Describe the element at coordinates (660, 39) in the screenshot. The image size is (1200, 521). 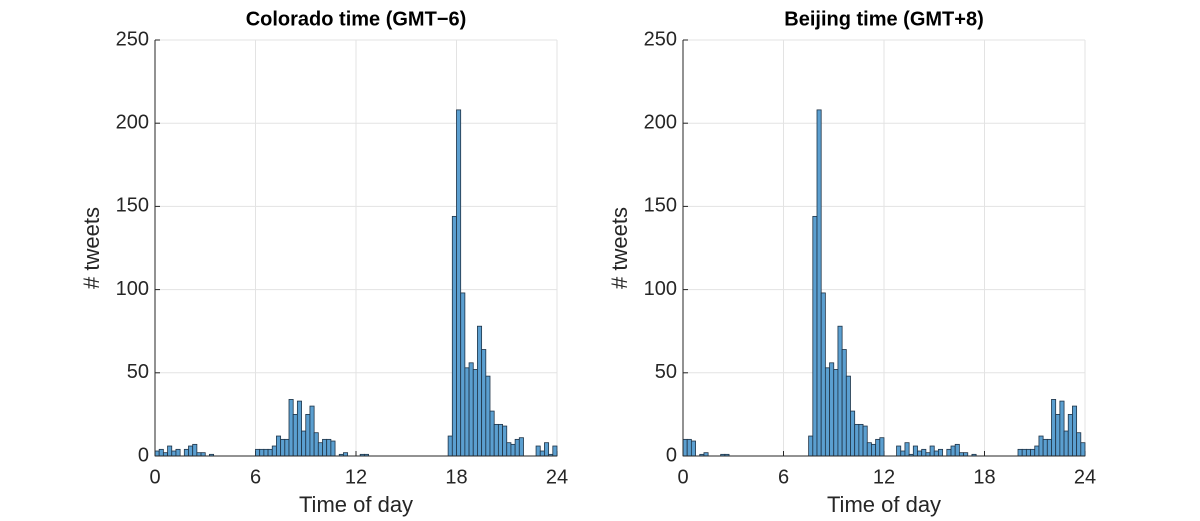
I see `y-tick-label: 250` at that location.